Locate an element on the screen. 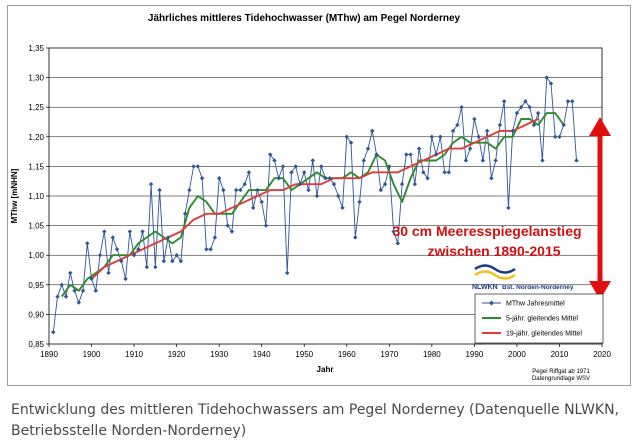  x-tick-label: 1970 is located at coordinates (389, 354).